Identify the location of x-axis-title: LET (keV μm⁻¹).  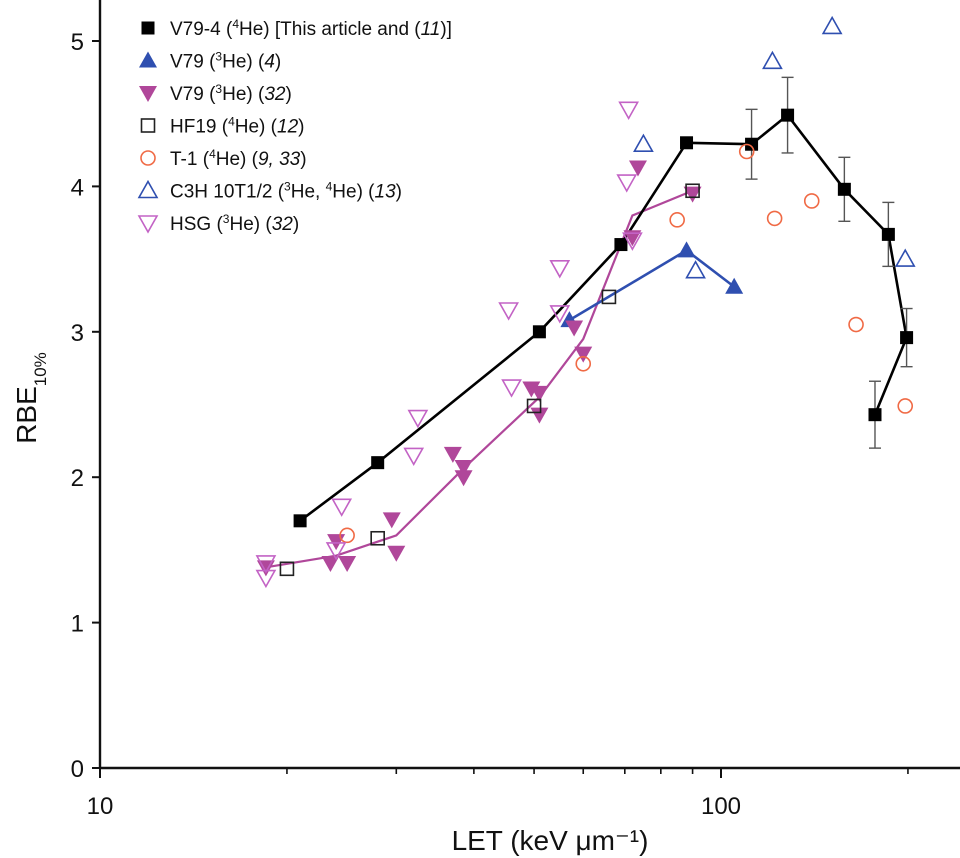
(550, 840).